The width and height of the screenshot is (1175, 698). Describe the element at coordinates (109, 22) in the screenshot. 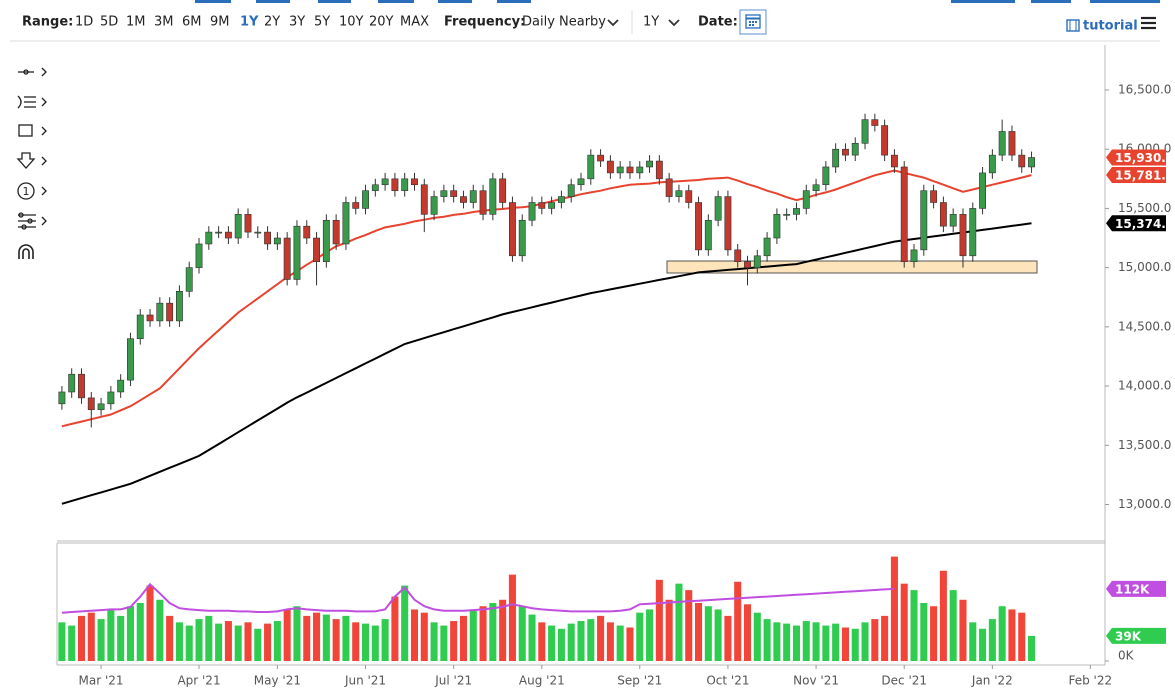

I see `range-button: 5D` at that location.